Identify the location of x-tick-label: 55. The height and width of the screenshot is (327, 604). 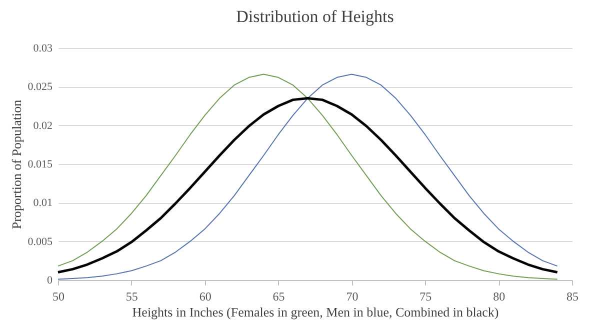
(132, 297).